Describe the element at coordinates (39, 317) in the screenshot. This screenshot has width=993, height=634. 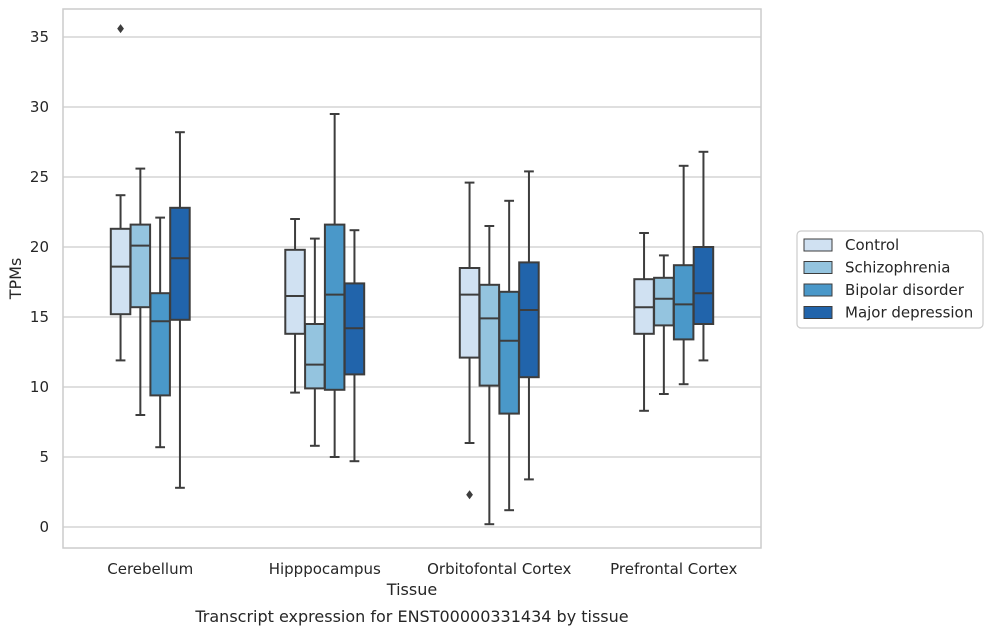
I see `y-tick-label: 15` at that location.